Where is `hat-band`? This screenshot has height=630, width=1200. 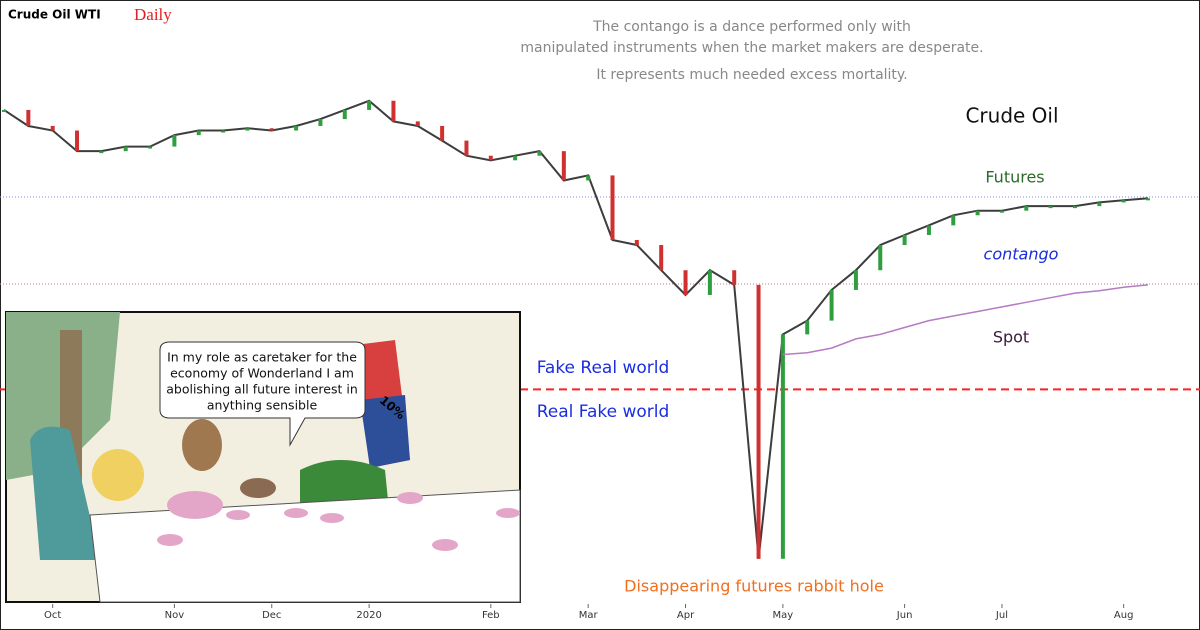 hat-band is located at coordinates (385, 431).